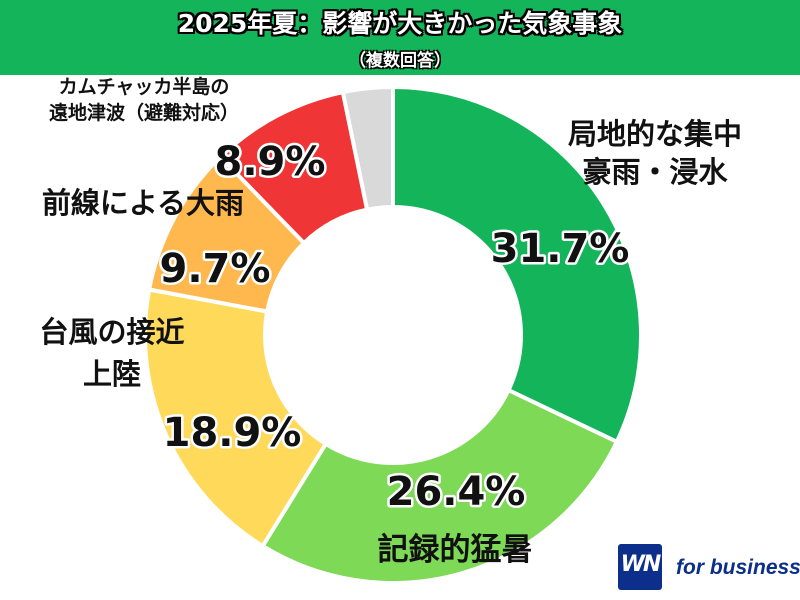 Image resolution: width=800 pixels, height=600 pixels. What do you see at coordinates (143, 203) in the screenshot?
I see `category-label-3-0: 前線による大雨` at bounding box center [143, 203].